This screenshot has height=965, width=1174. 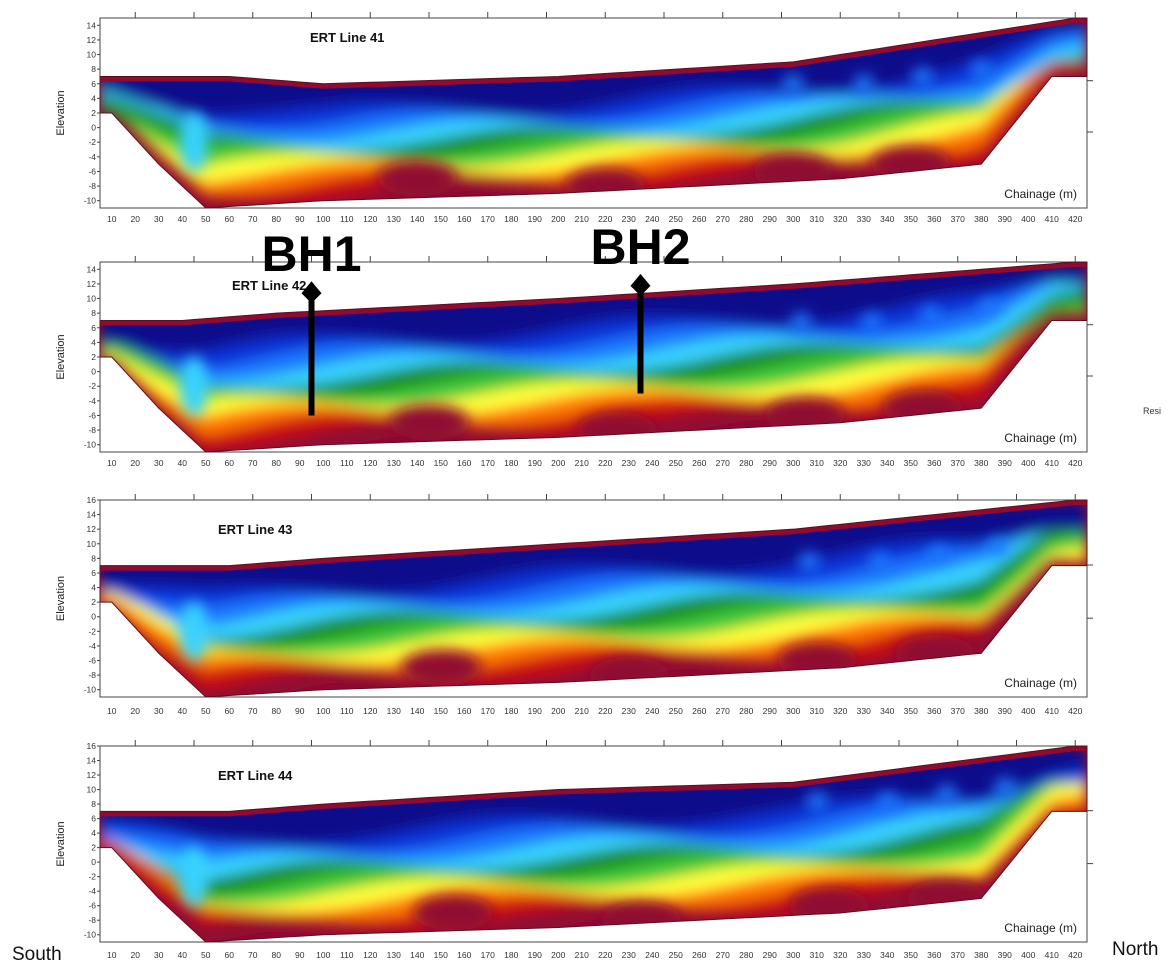 I want to click on x-tick-label: 370, so click(x=958, y=711).